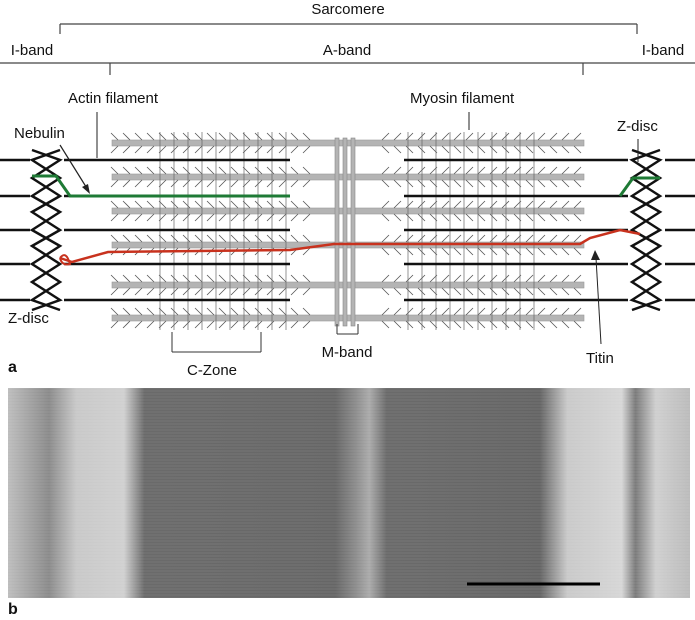 The width and height of the screenshot is (695, 620). What do you see at coordinates (13, 609) in the screenshot?
I see `panel-b-letter: b` at bounding box center [13, 609].